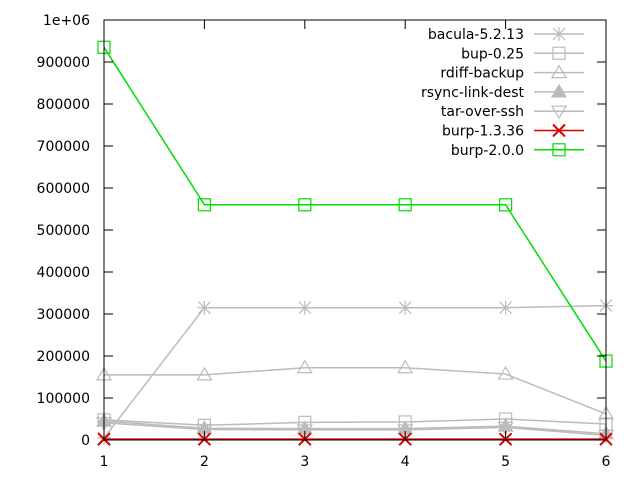 The image size is (640, 480). What do you see at coordinates (483, 132) in the screenshot?
I see `legend-label: burp-1.3.36` at bounding box center [483, 132].